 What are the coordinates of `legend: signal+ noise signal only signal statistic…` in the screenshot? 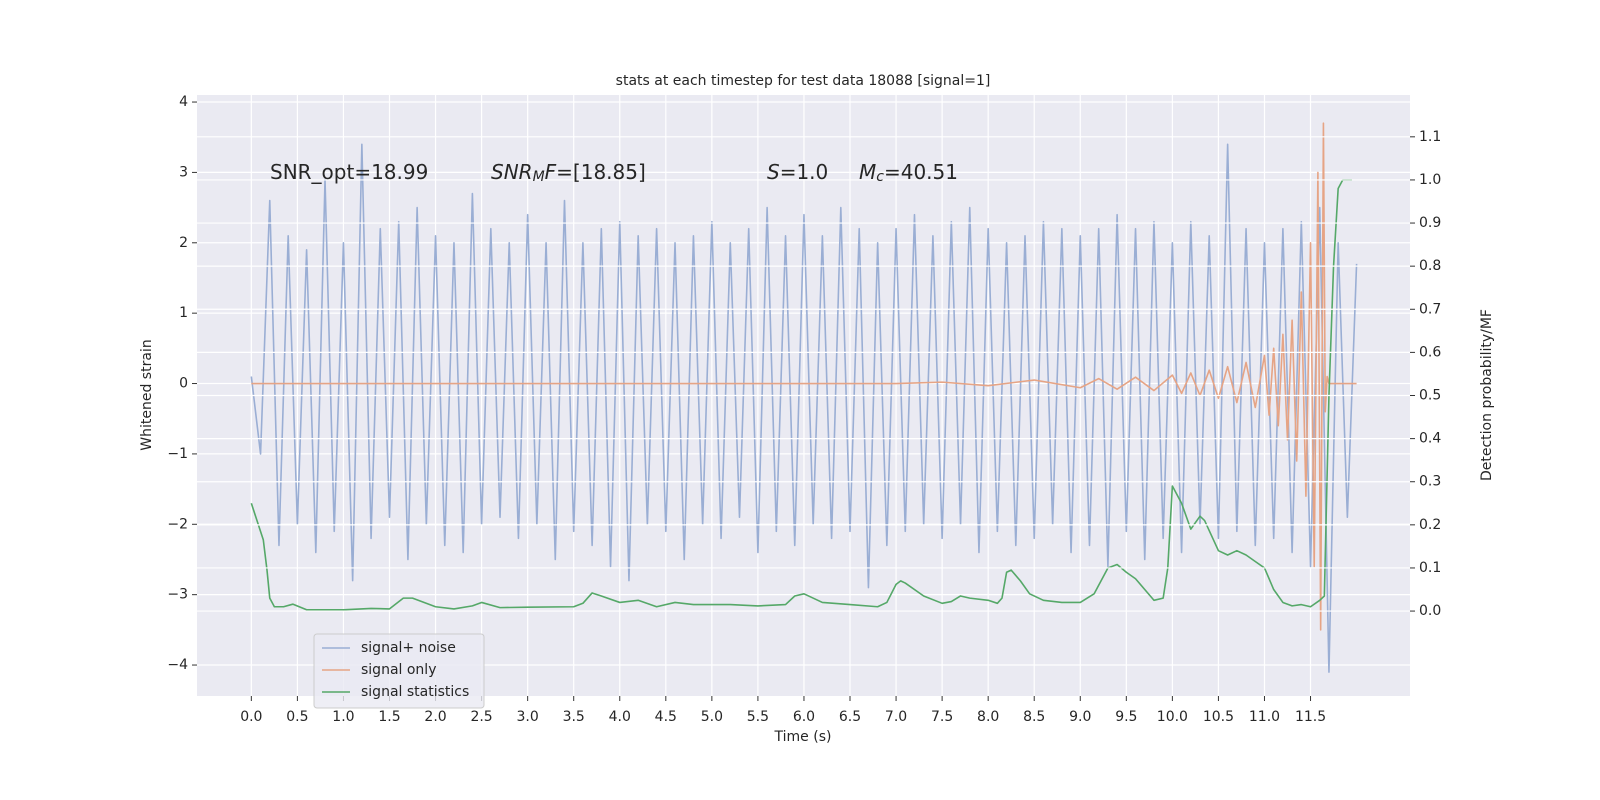 It's located at (399, 671).